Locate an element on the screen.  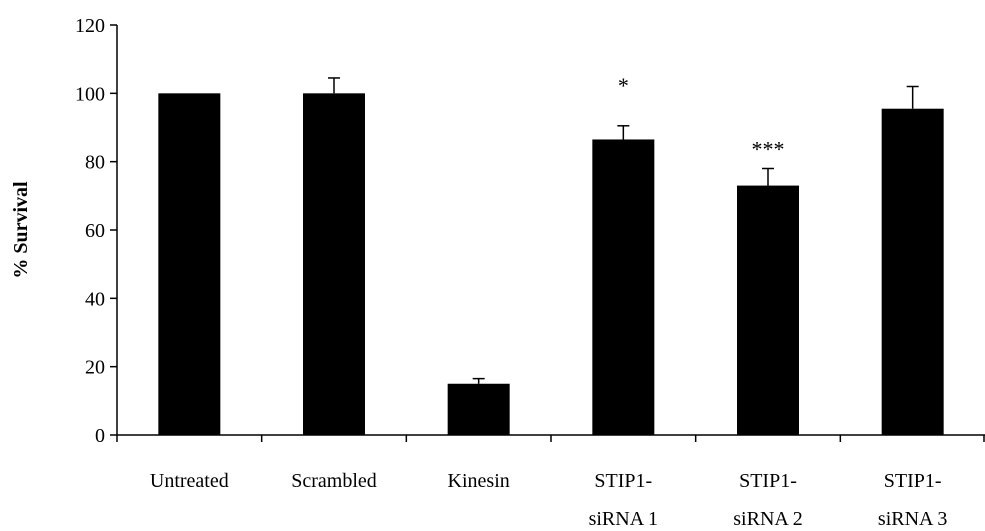
y-tick-label: 80 is located at coordinates (95, 163).